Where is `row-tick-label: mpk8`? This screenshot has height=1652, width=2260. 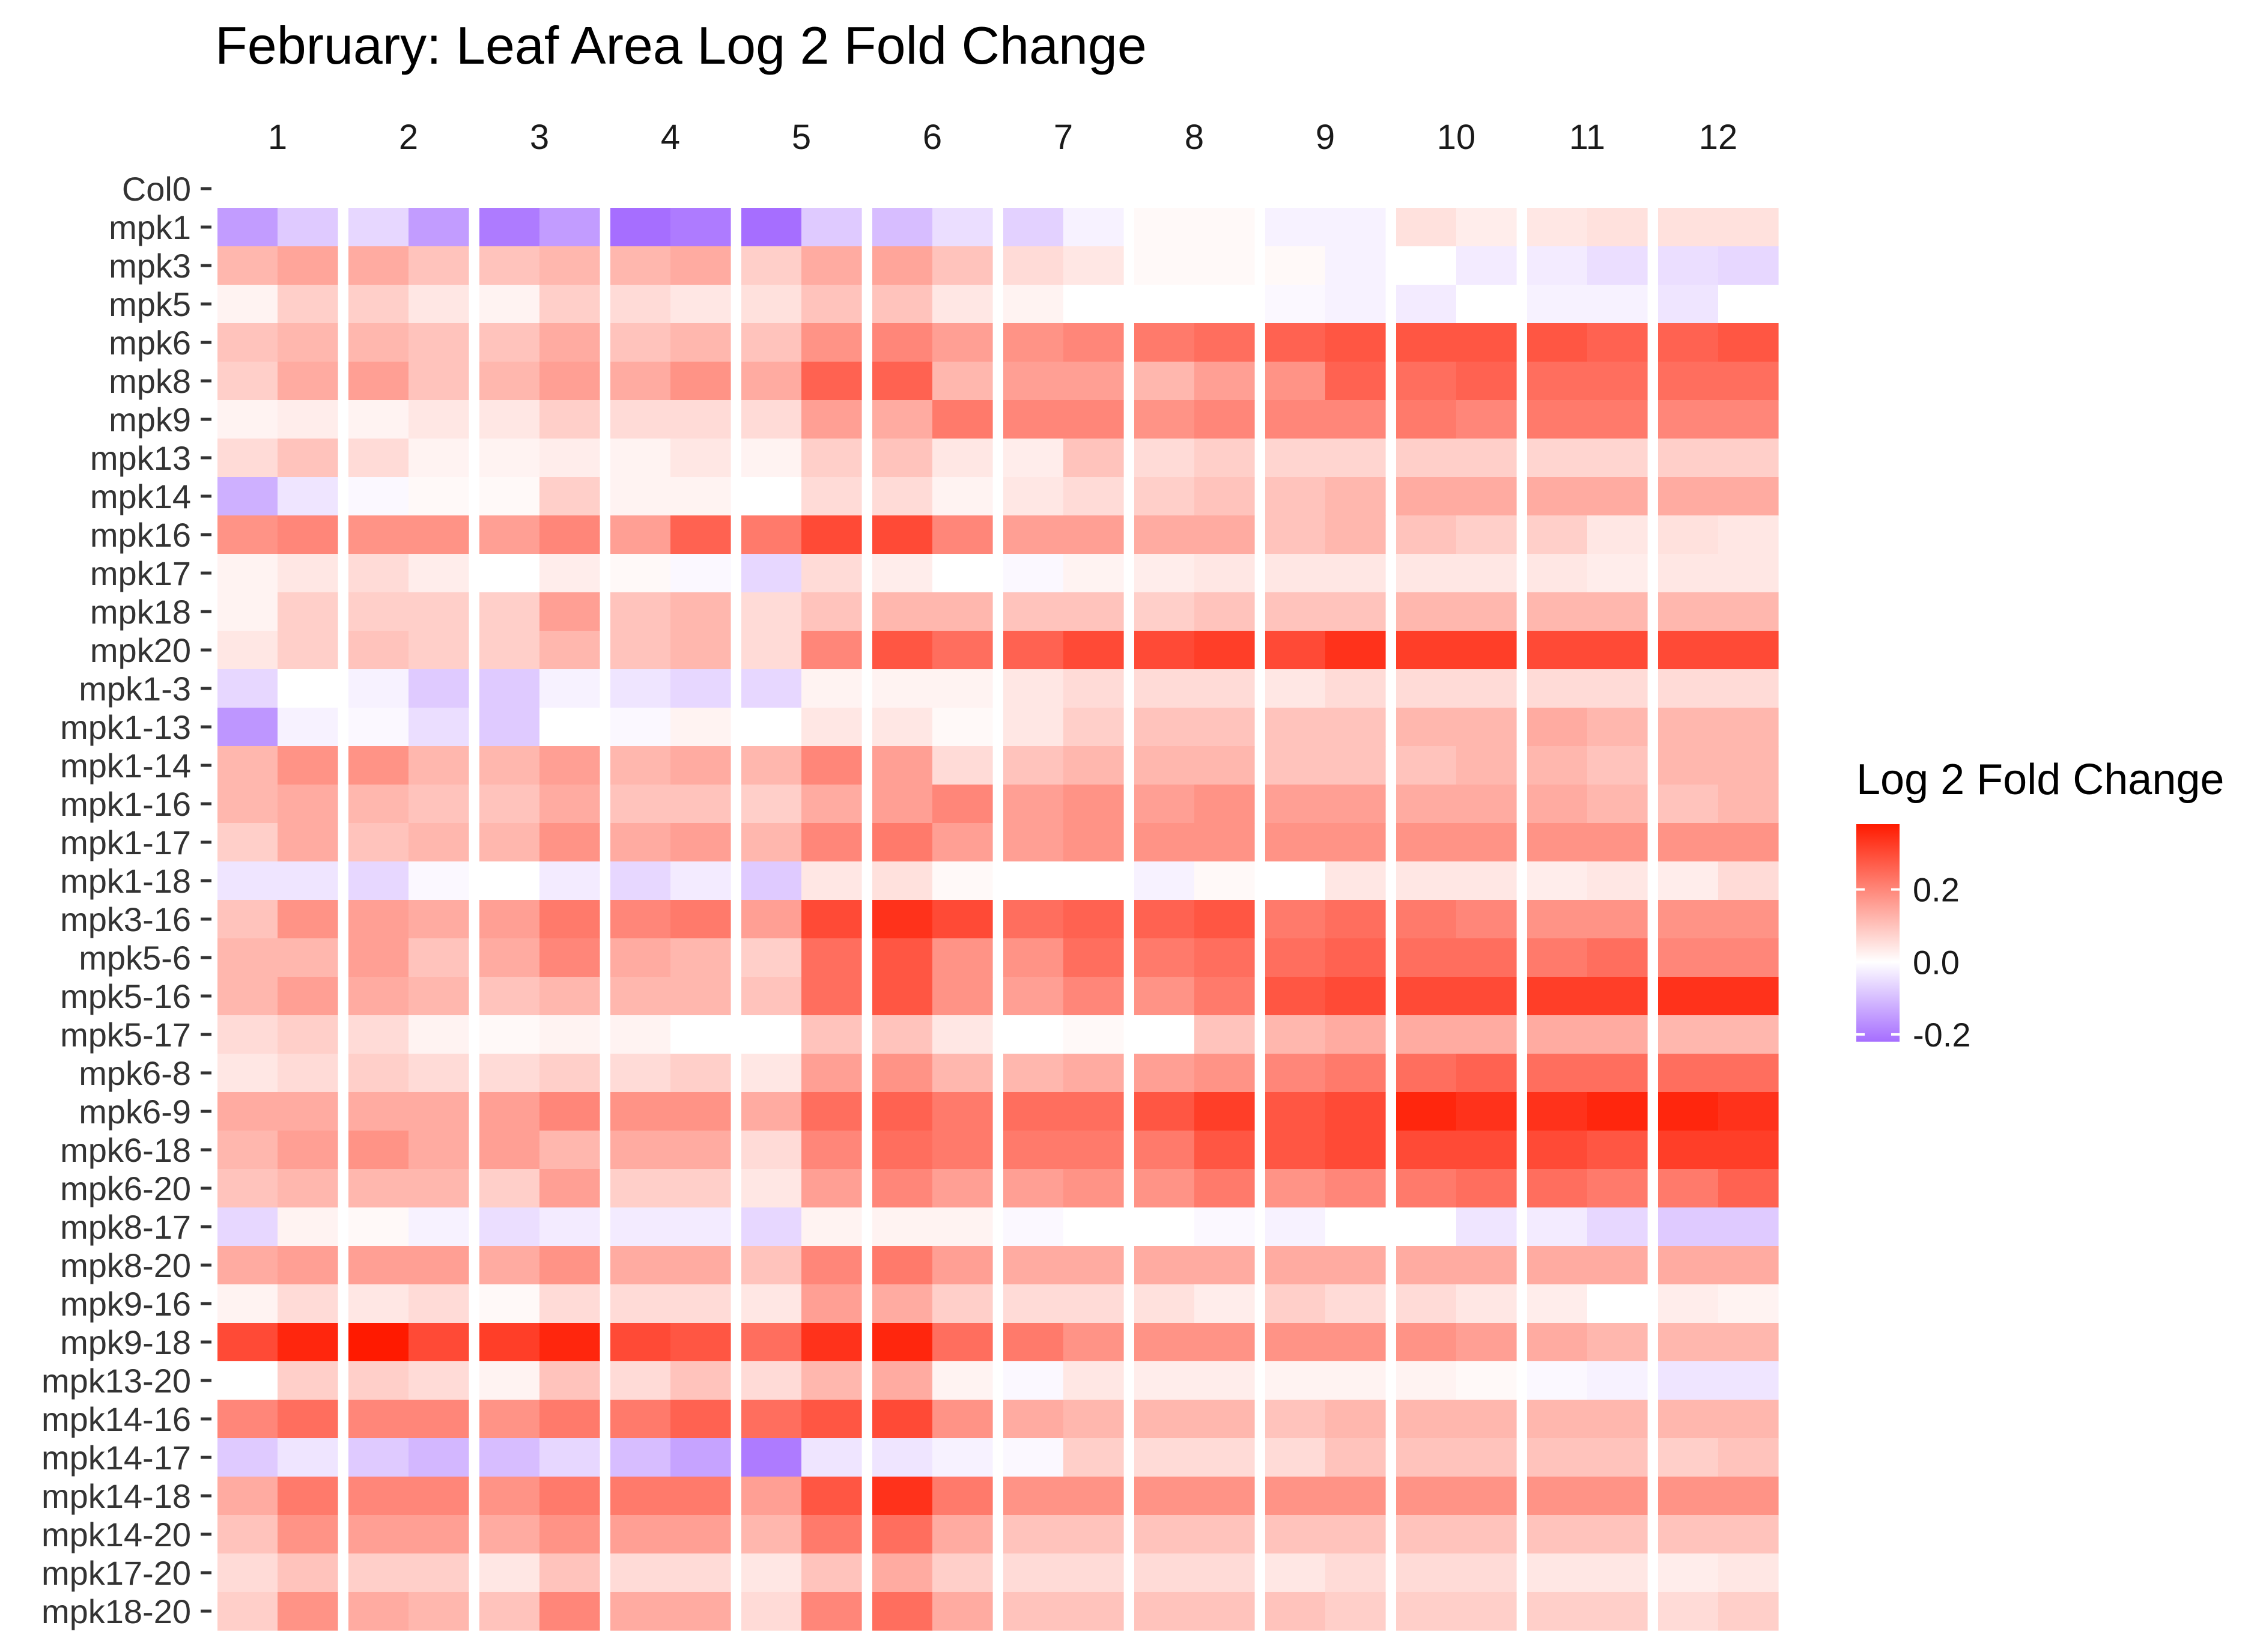 row-tick-label: mpk8 is located at coordinates (150, 381).